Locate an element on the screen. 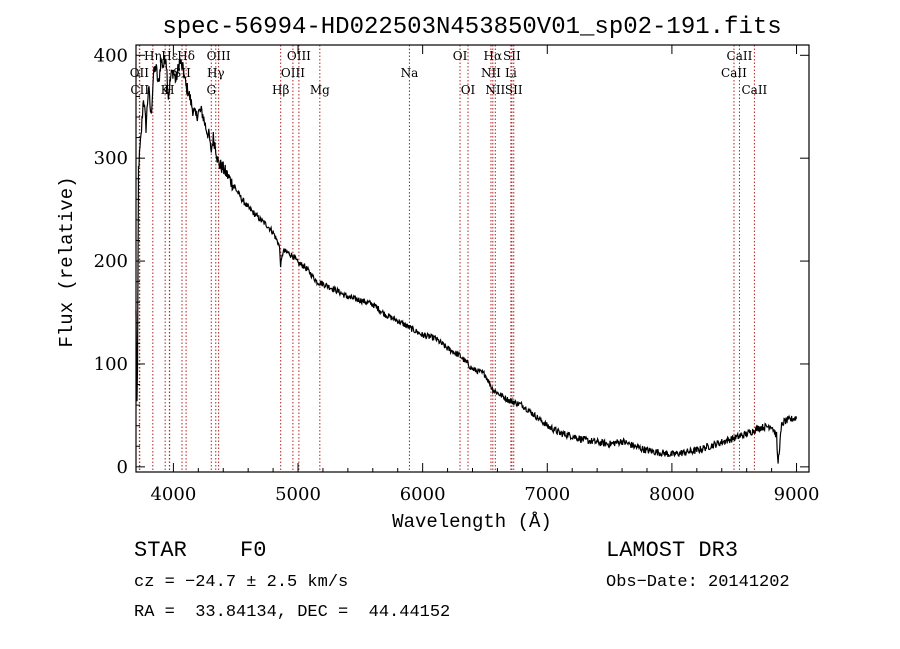 Image resolution: width=900 pixels, height=649 pixels. x-axis-label: Wavelength (Å) is located at coordinates (472, 522).